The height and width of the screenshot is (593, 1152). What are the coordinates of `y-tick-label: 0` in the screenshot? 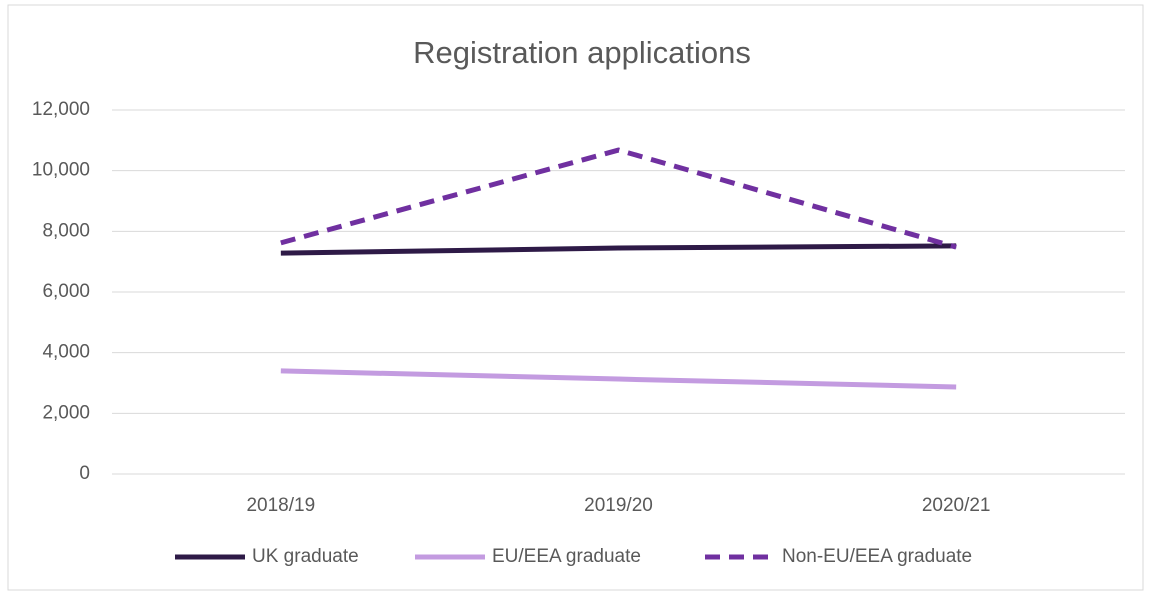 It's located at (84, 473).